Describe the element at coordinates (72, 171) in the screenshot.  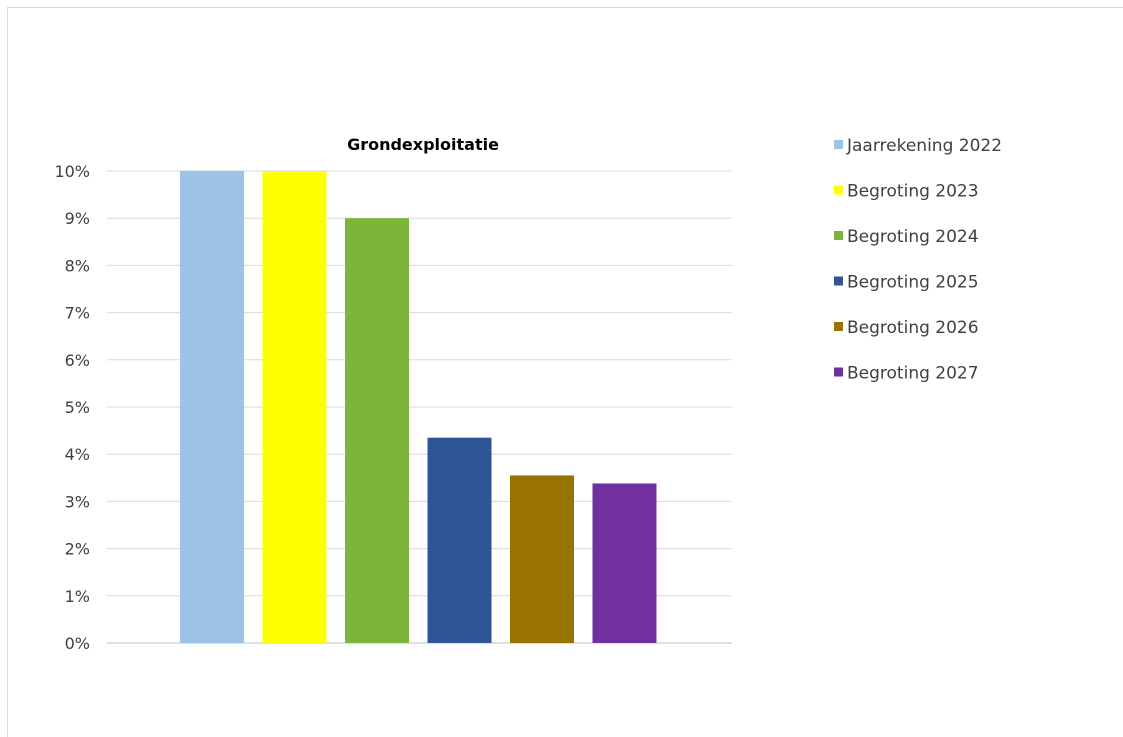
I see `y-tick-label: 10%` at that location.